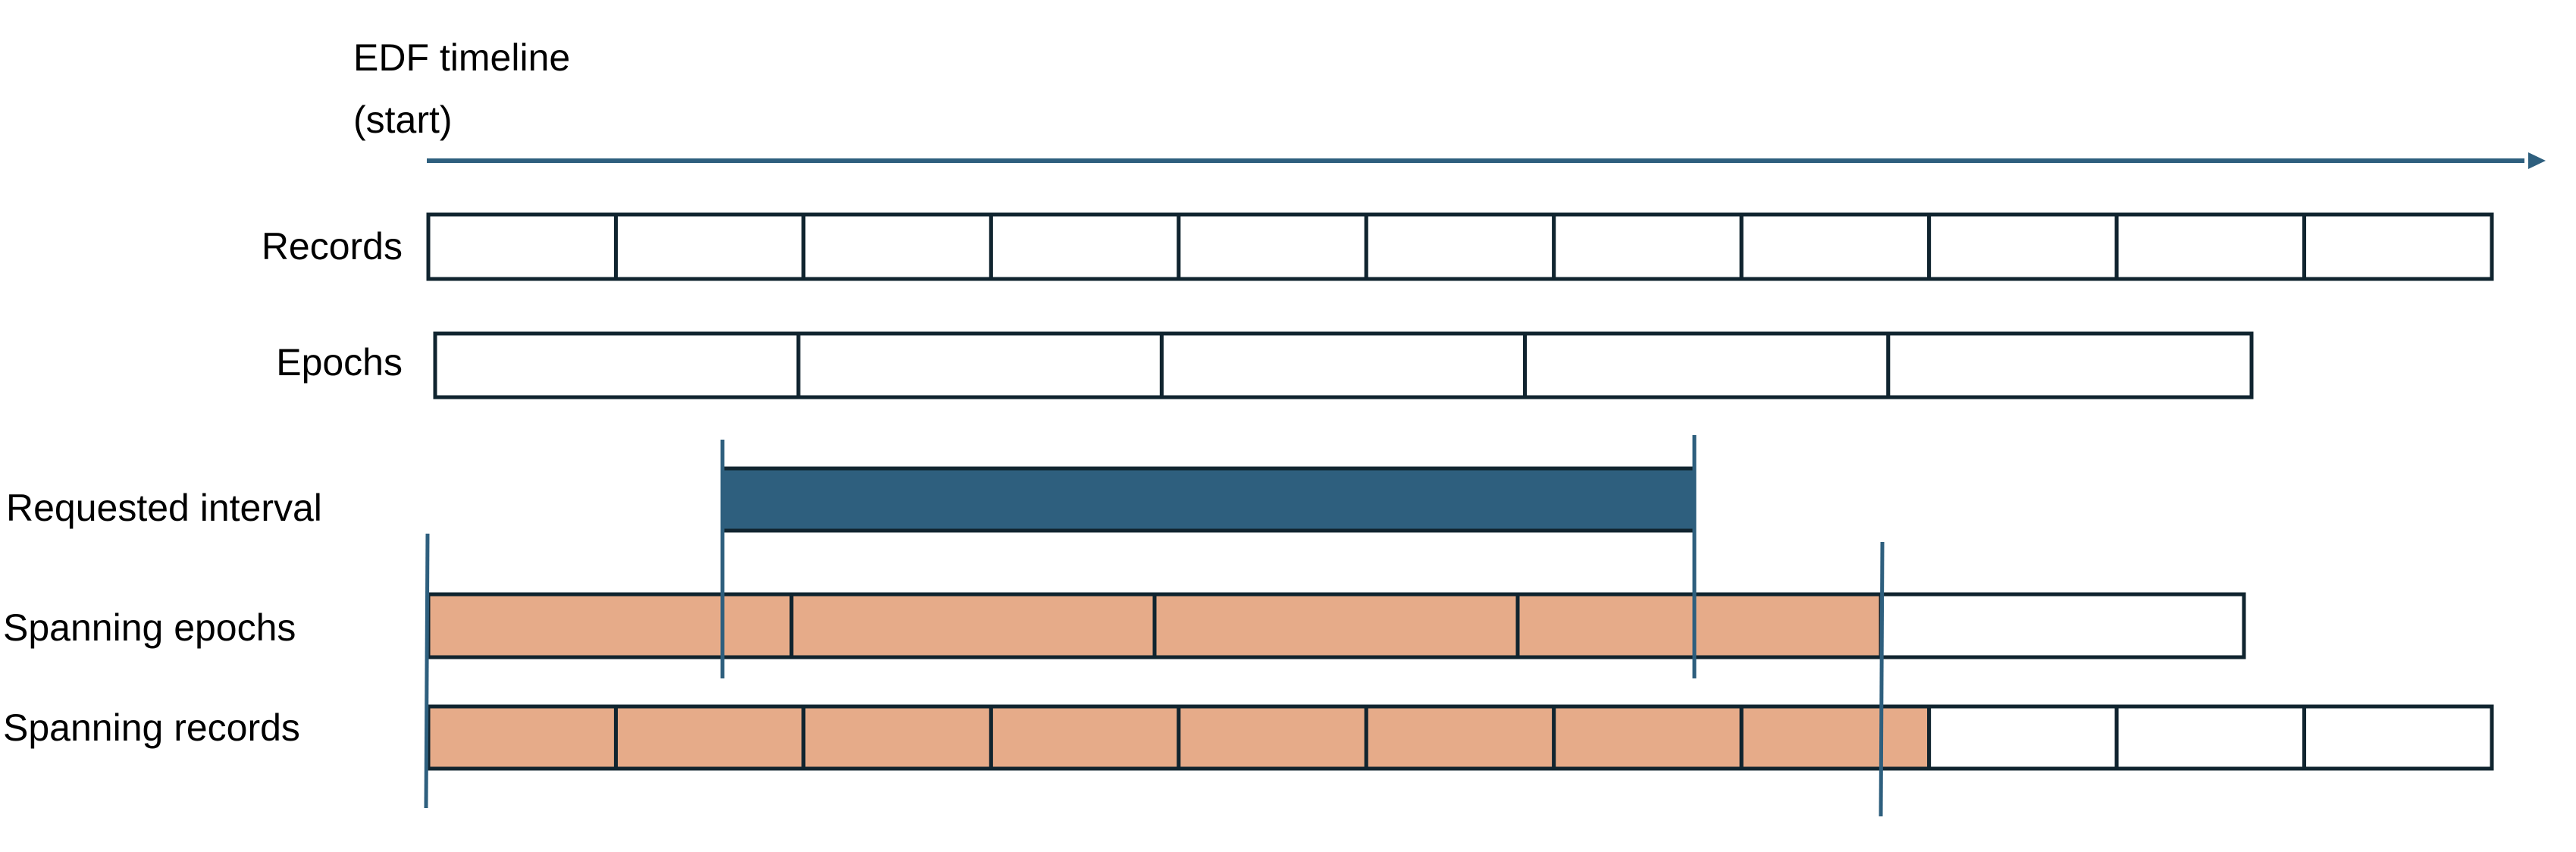  I want to click on requested-interval-bar, so click(1208, 499).